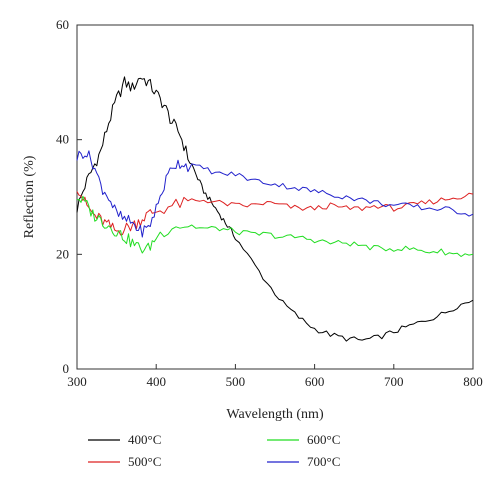  Describe the element at coordinates (144, 461) in the screenshot. I see `legend-label: 500°C` at that location.